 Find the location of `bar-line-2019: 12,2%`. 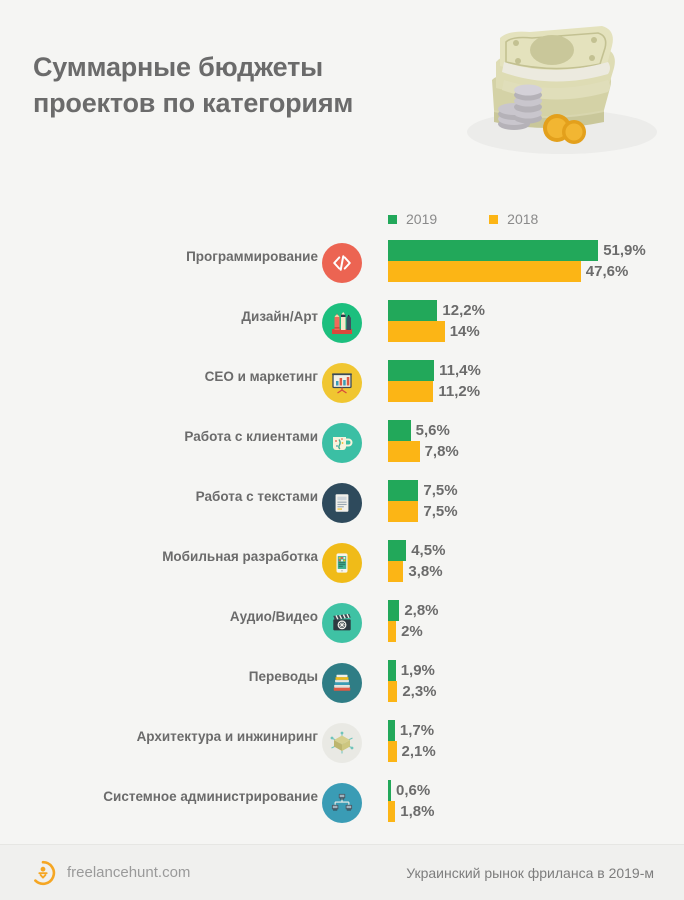

bar-line-2019: 12,2% is located at coordinates (436, 310).